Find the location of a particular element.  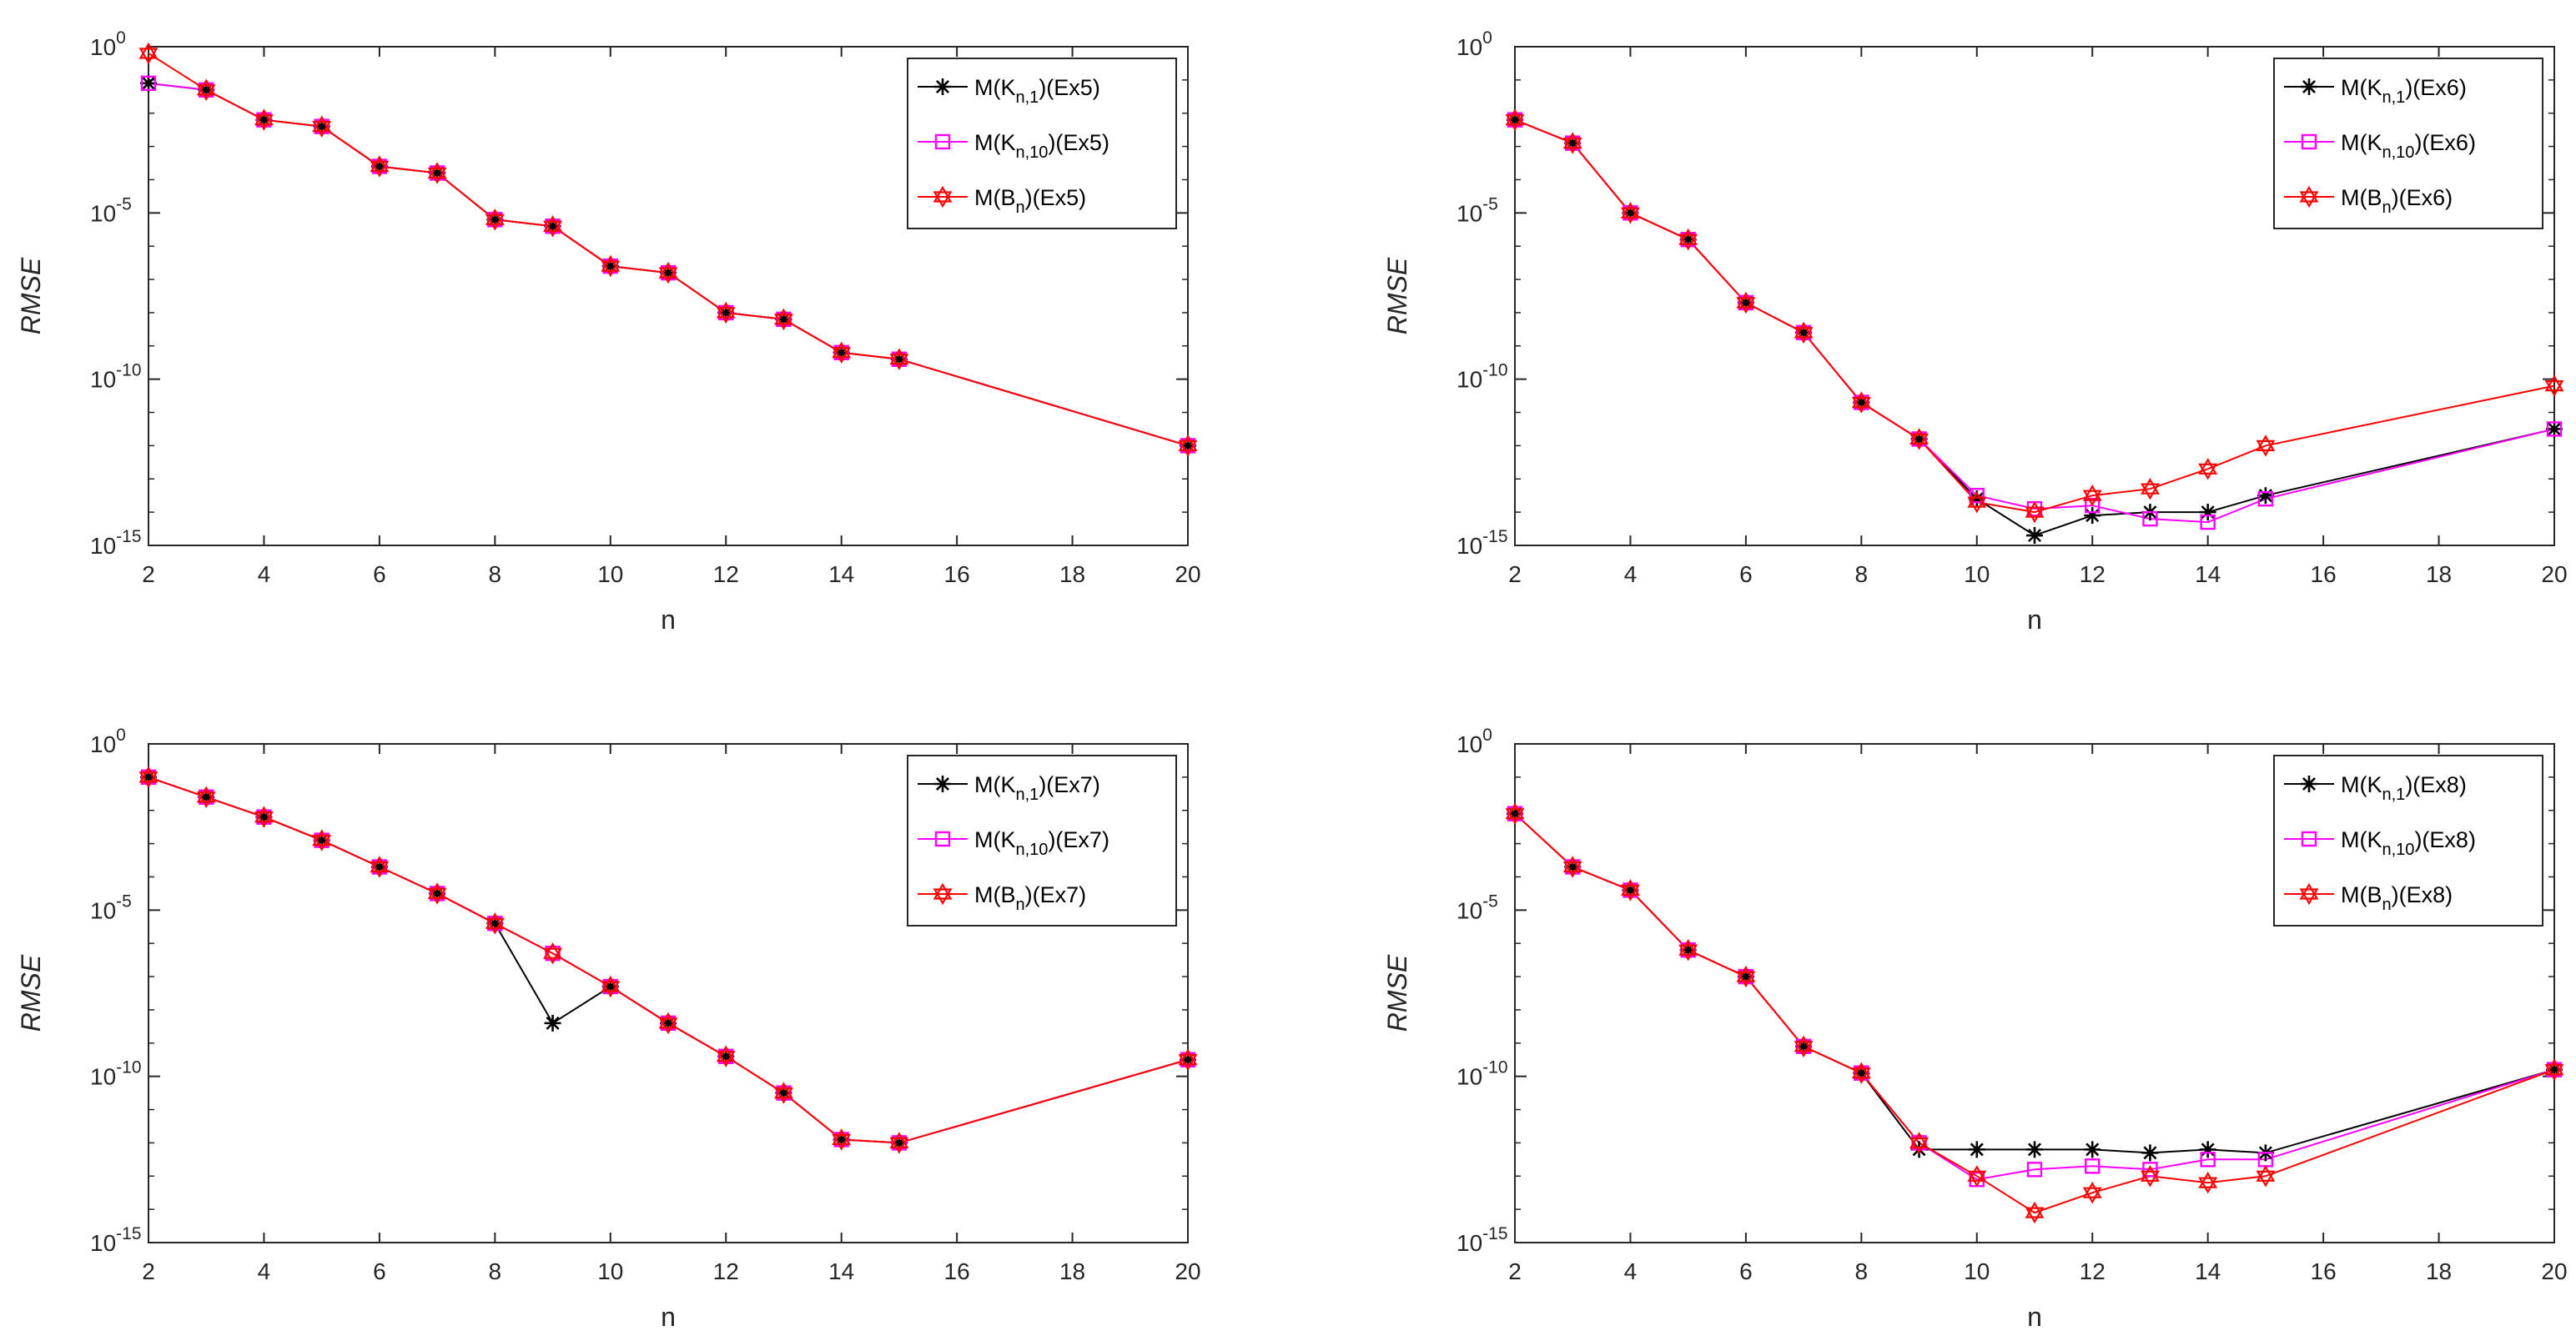

x-tick-label-ex5-2: 6 is located at coordinates (379, 574).